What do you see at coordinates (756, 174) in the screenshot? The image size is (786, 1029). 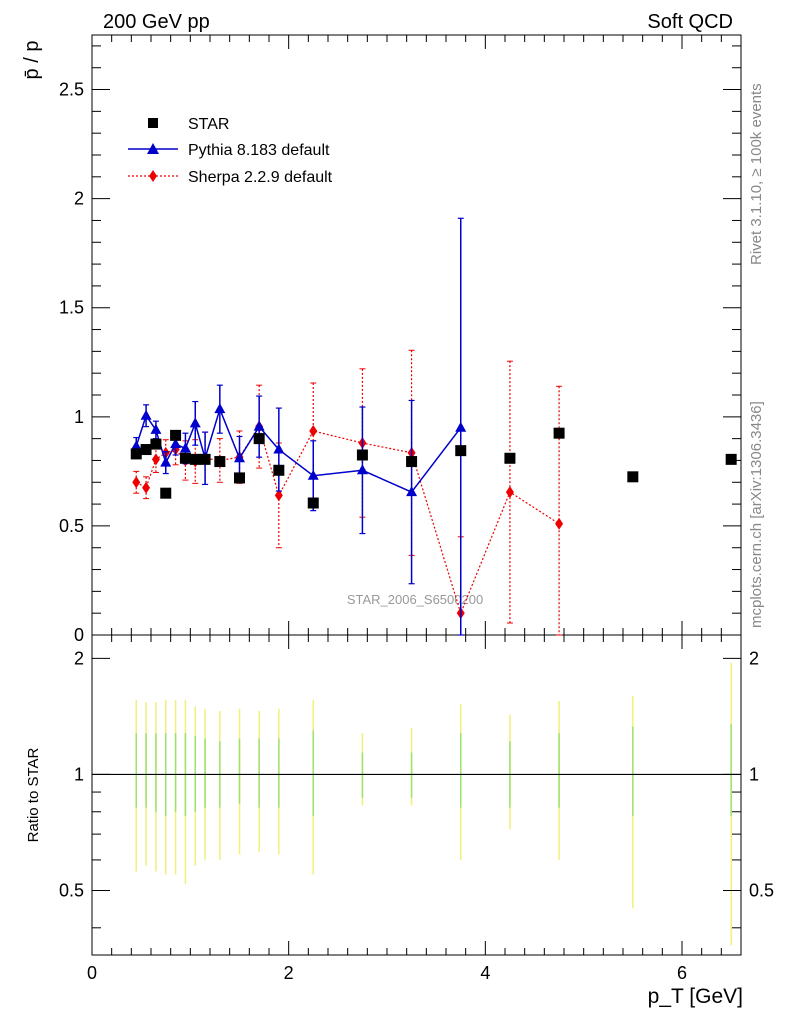 I see `rivet-version-text: Rivet 3.1.10, ≥ 100k events` at bounding box center [756, 174].